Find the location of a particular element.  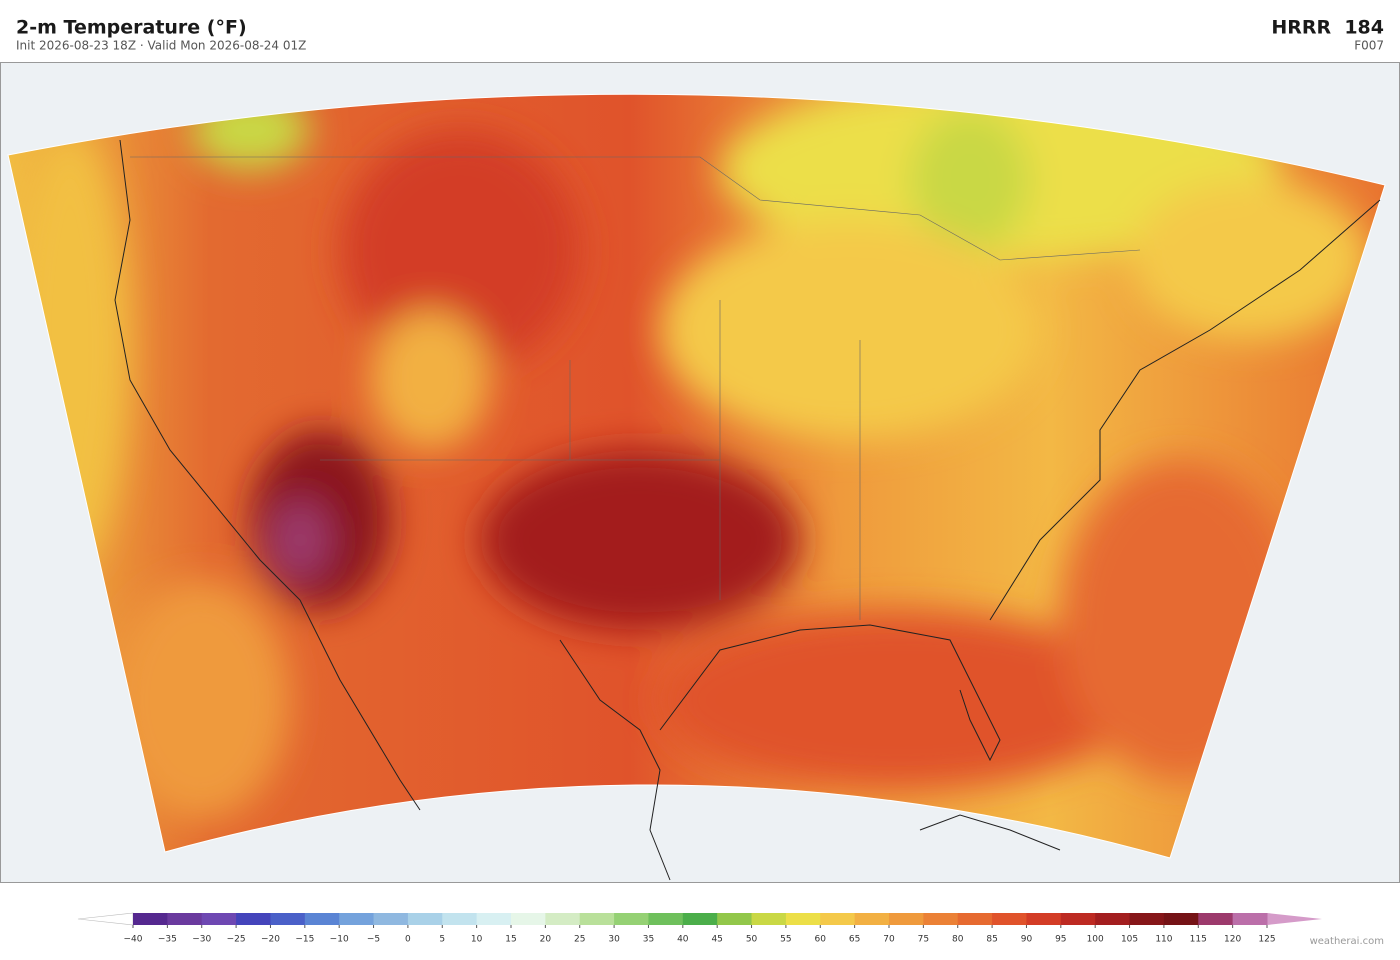

colorbar-tick-label: 30 is located at coordinates (614, 940).